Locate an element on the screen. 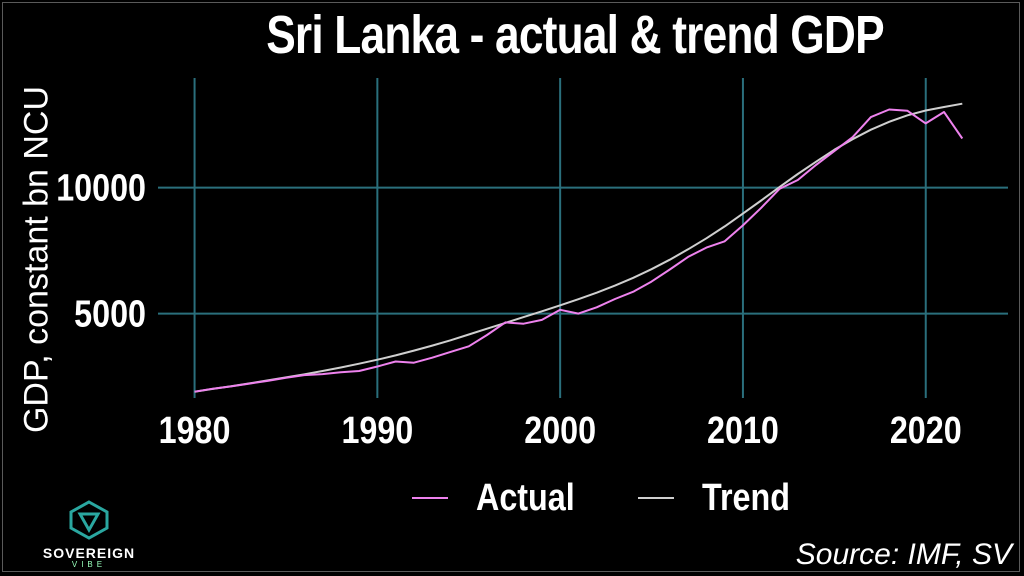 The width and height of the screenshot is (1024, 576). legend-item-trend: Trend is located at coordinates (721, 498).